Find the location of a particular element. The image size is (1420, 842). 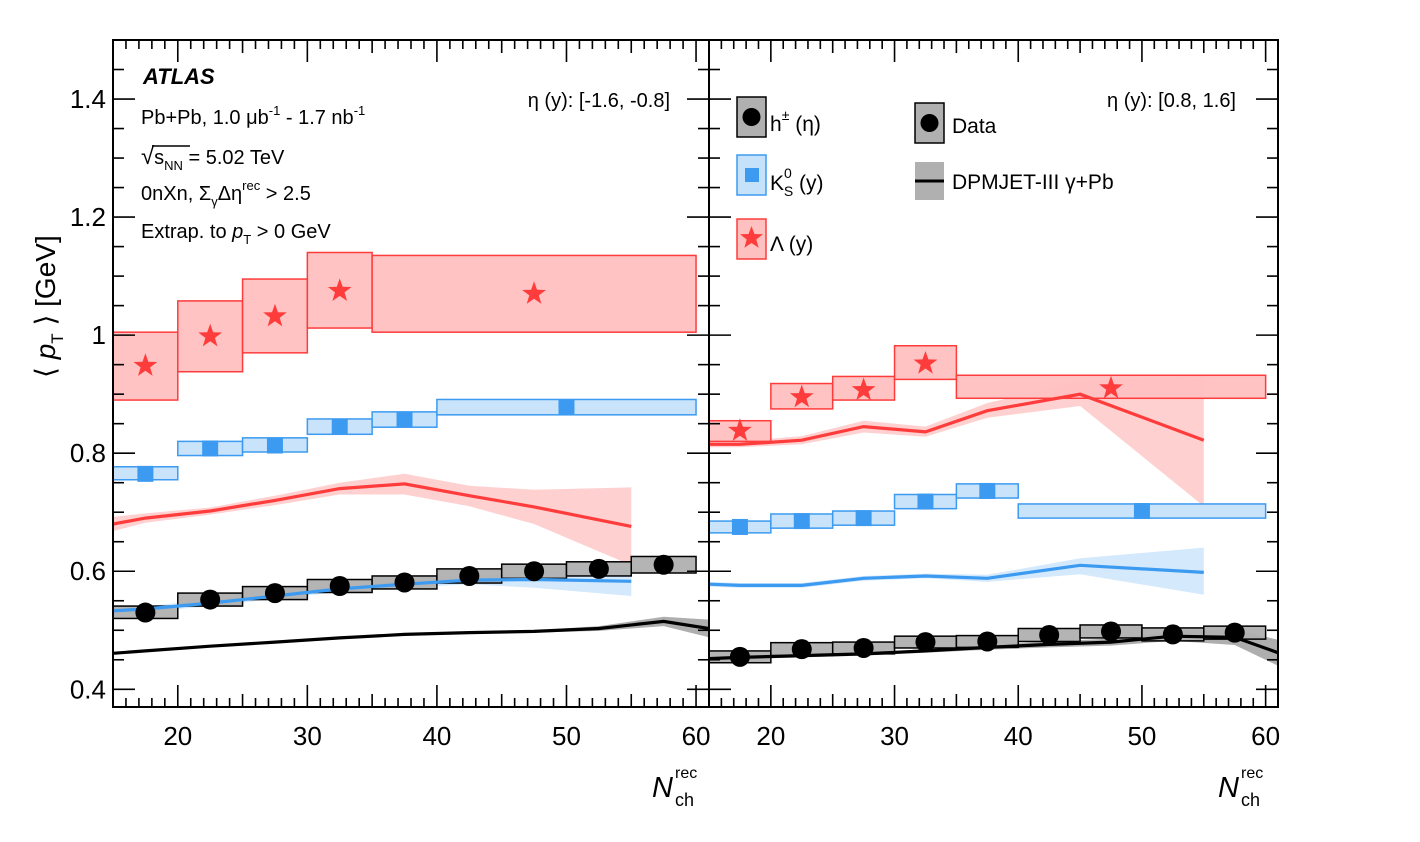

legend-lambda-label: Λ (y) is located at coordinates (791, 244).